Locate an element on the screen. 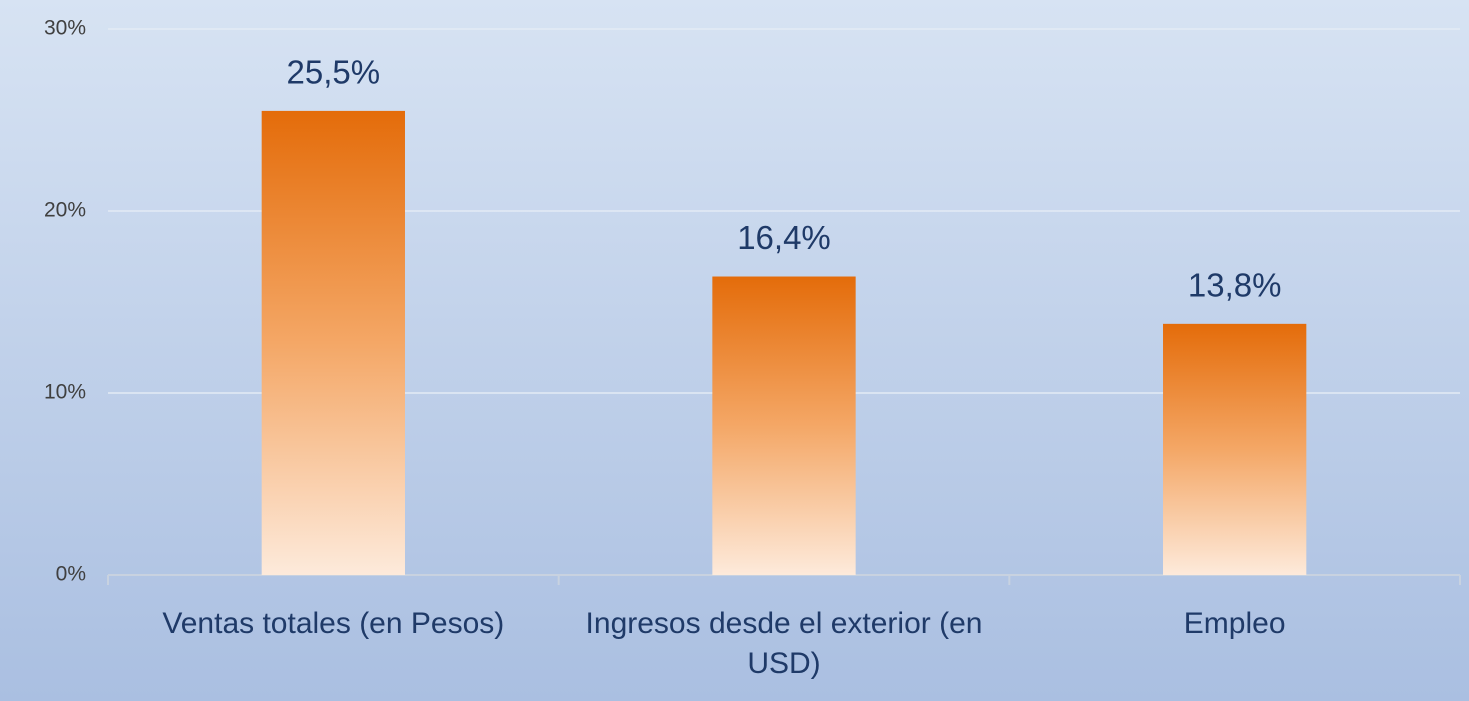 The image size is (1469, 701). data-label: 13,8% is located at coordinates (1235, 285).